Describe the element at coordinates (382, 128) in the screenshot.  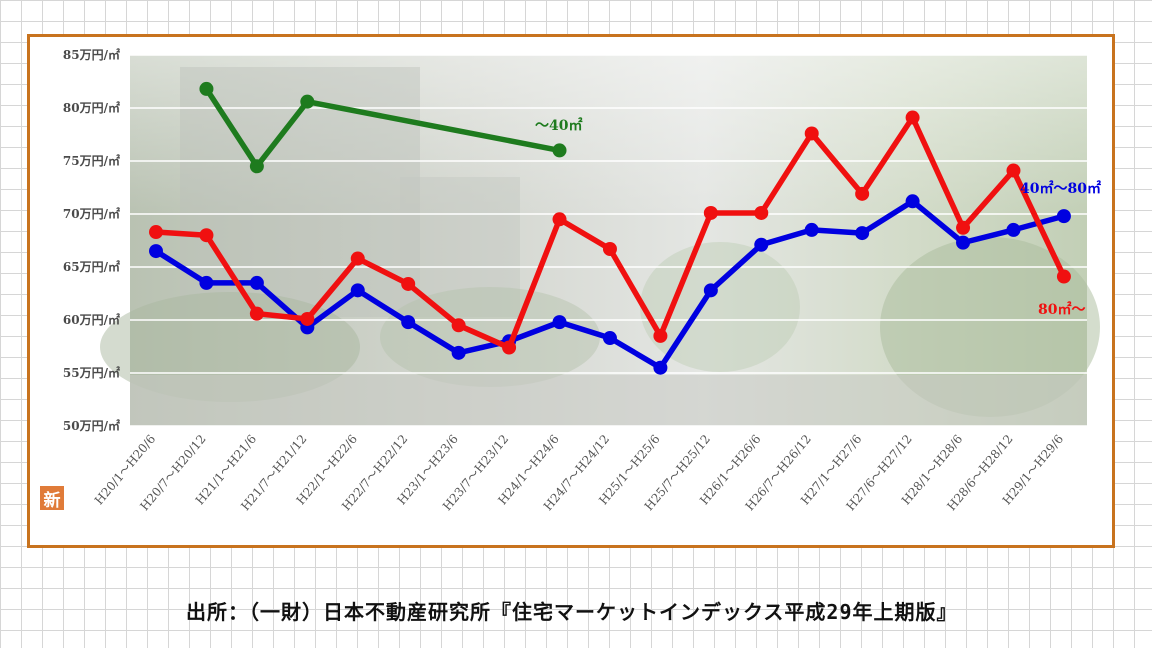
I see `series-line` at that location.